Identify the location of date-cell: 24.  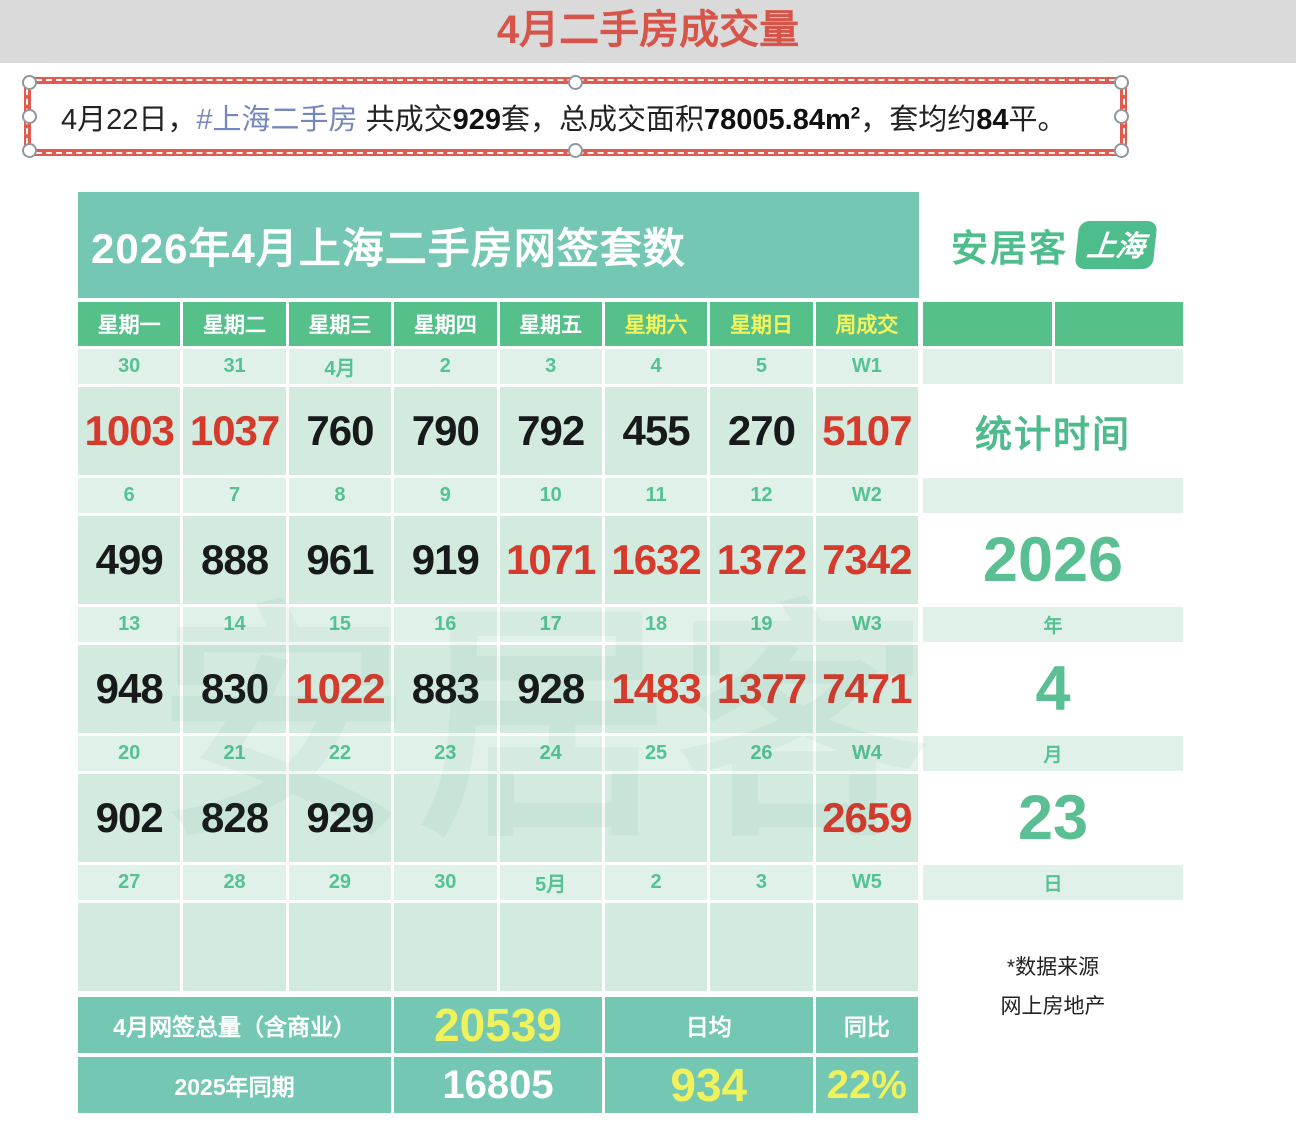
(550, 753).